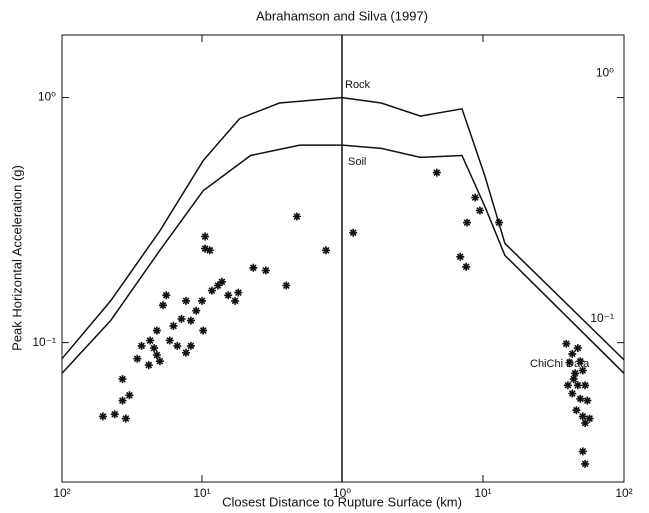 This screenshot has width=649, height=513. What do you see at coordinates (560, 364) in the screenshot?
I see `annotation: ChiChi Data` at bounding box center [560, 364].